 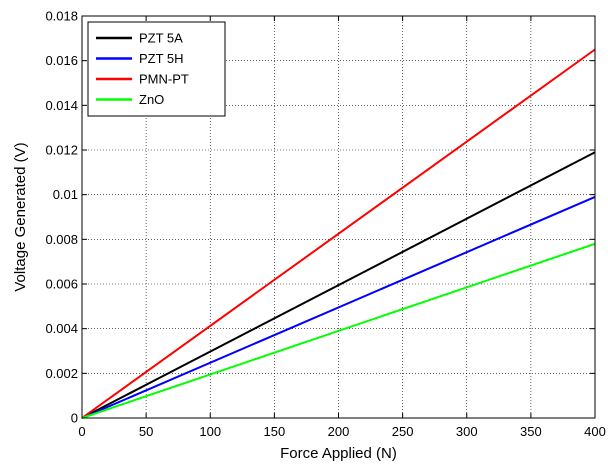 What do you see at coordinates (61, 239) in the screenshot?
I see `y-tick-label: 0.008` at bounding box center [61, 239].